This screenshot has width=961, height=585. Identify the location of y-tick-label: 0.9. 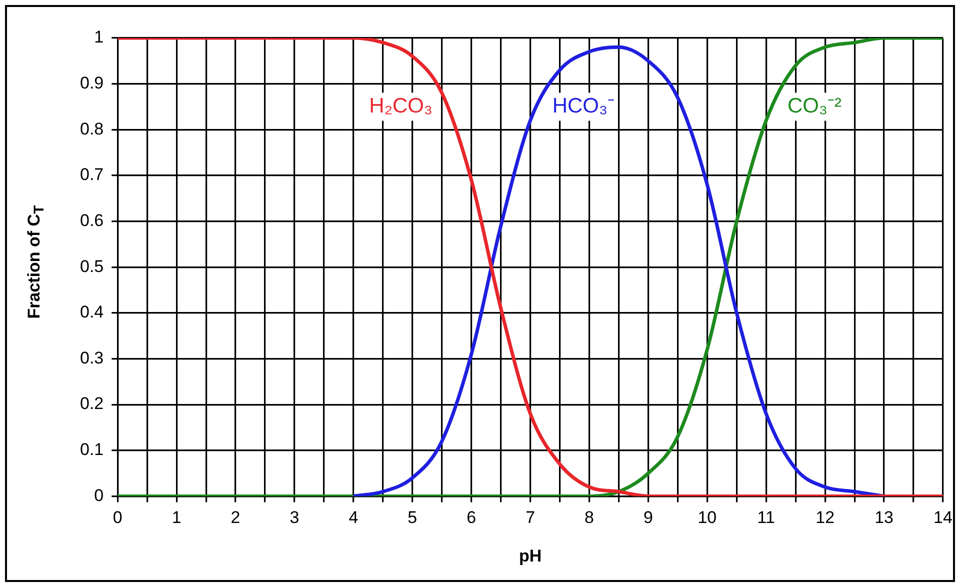
(92, 83).